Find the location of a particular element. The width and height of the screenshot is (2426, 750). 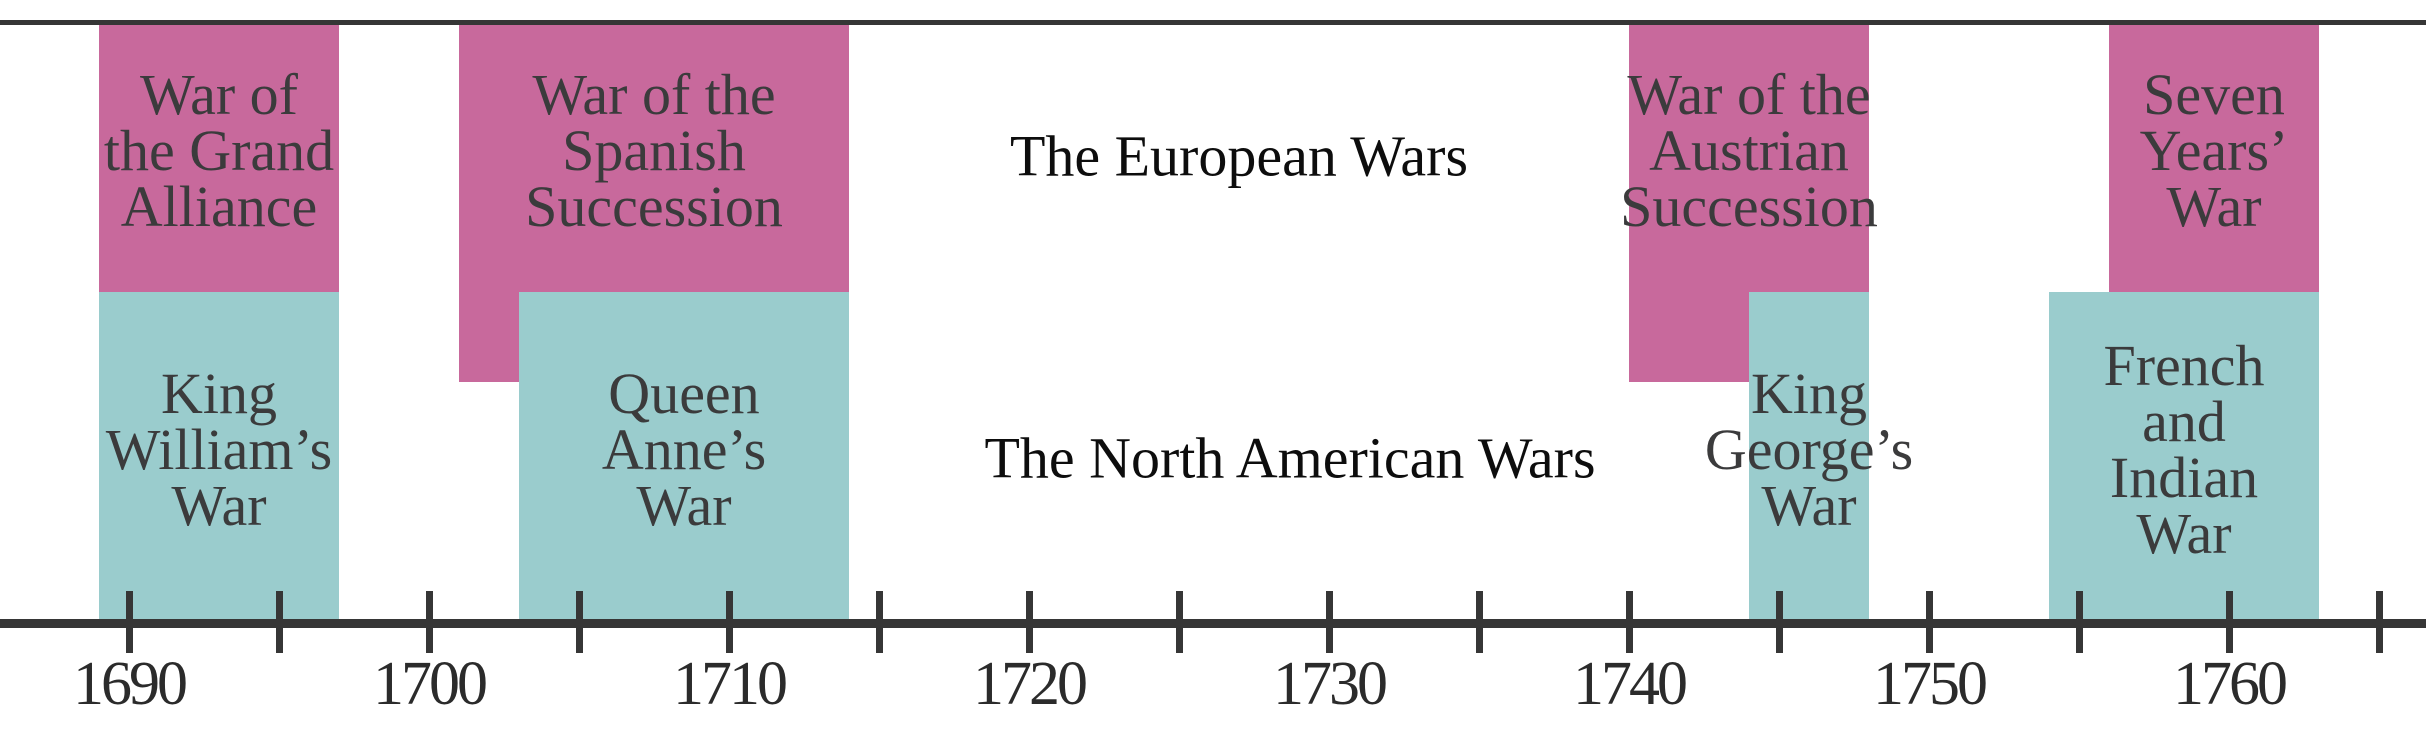

war-bar-label-line: Spanish is located at coordinates (654, 150).